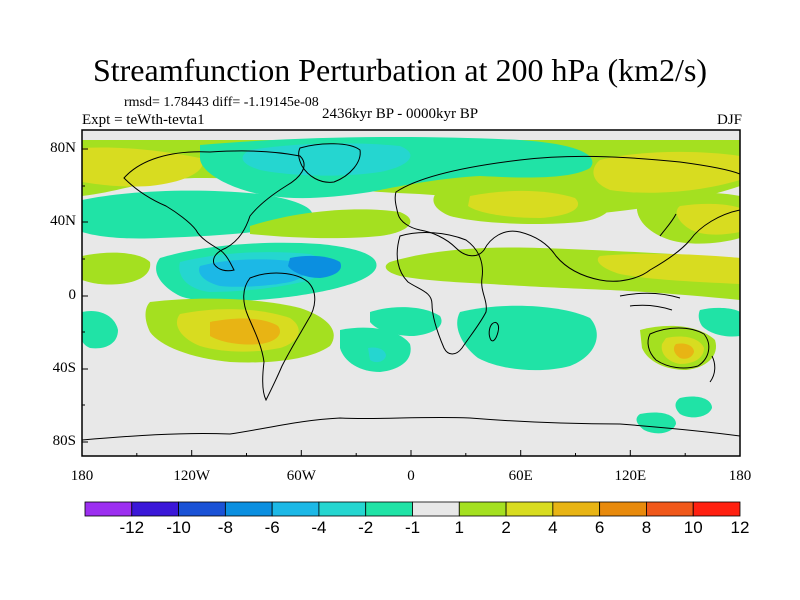 The image size is (800, 600). I want to click on lon-label-120e: 120E, so click(630, 476).